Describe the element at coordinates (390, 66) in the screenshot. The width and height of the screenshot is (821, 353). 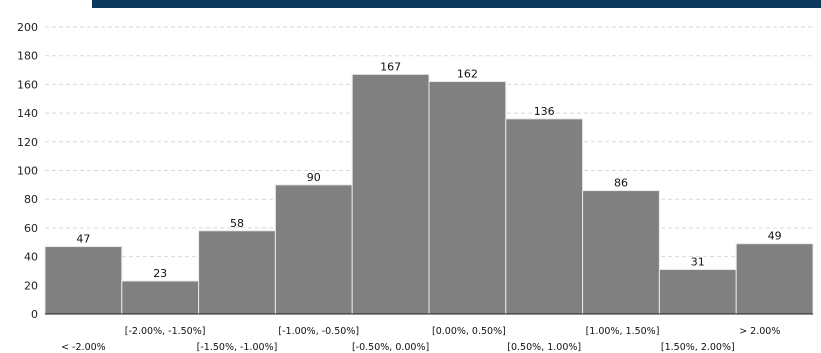
I see `bar-value-label: 167` at that location.